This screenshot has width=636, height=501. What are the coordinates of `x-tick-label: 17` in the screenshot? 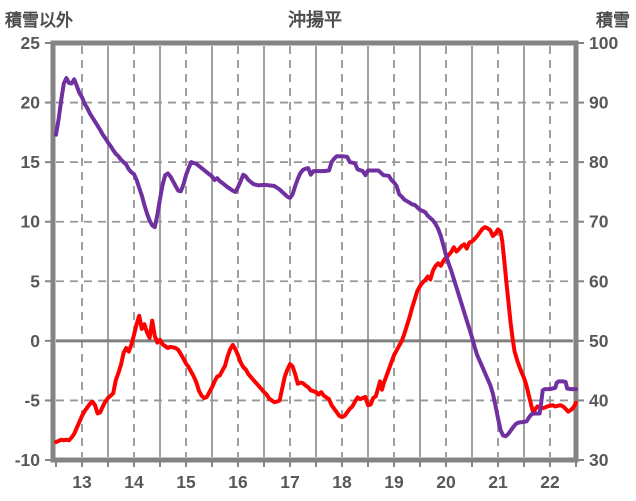 It's located at (289, 482).